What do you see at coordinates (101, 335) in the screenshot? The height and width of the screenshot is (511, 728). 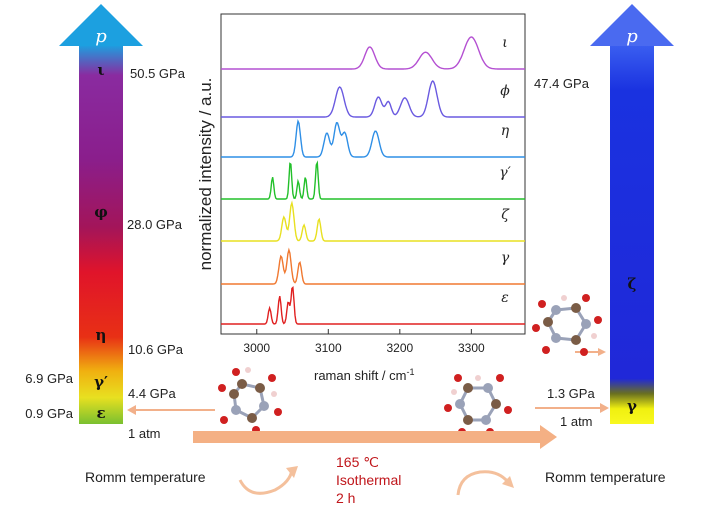 I see `left-phase-eta: η` at bounding box center [101, 335].